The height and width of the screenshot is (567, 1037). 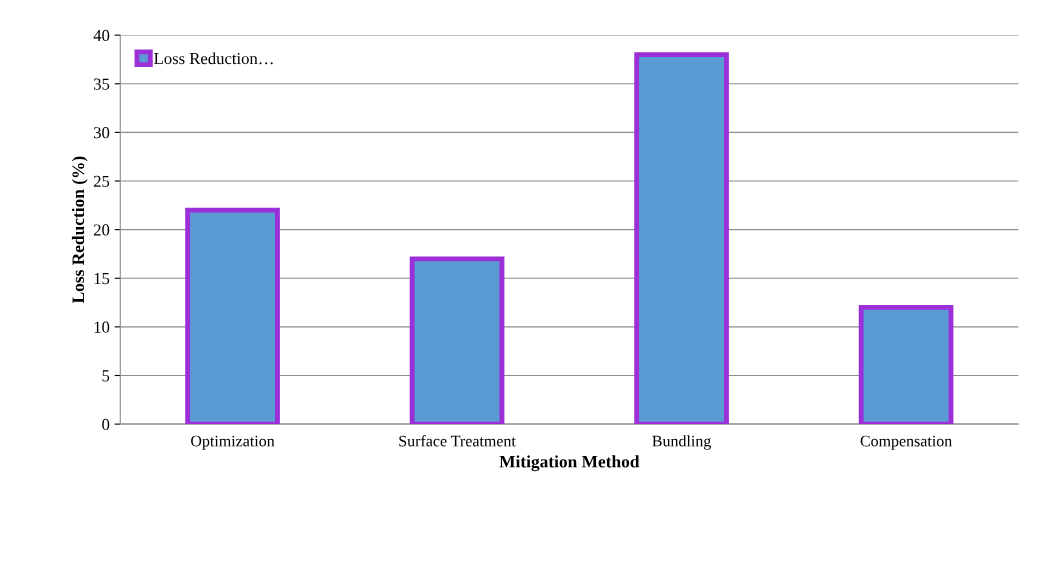 I want to click on x-tick-label: Compensation, so click(x=906, y=442).